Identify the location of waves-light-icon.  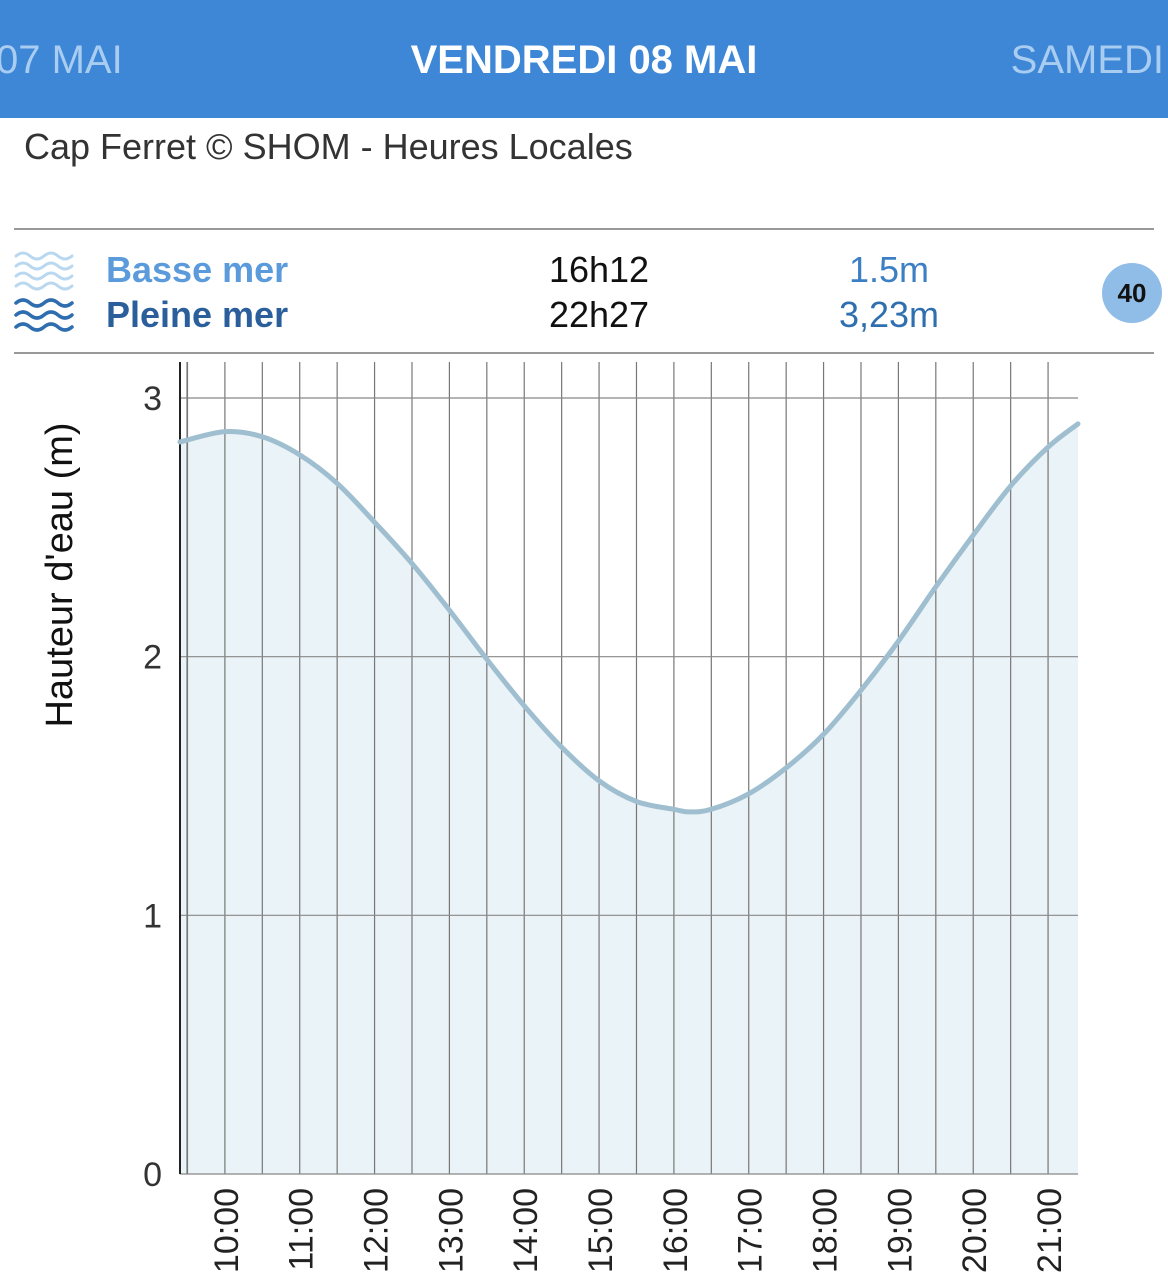
(44, 270).